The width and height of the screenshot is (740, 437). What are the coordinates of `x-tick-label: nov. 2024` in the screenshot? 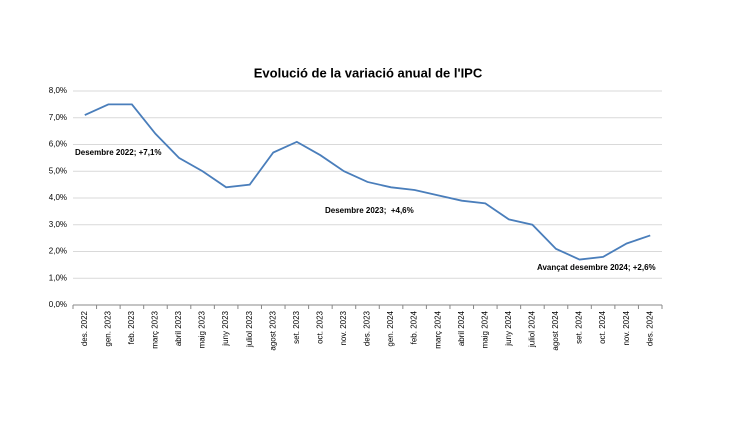 It's located at (626, 327).